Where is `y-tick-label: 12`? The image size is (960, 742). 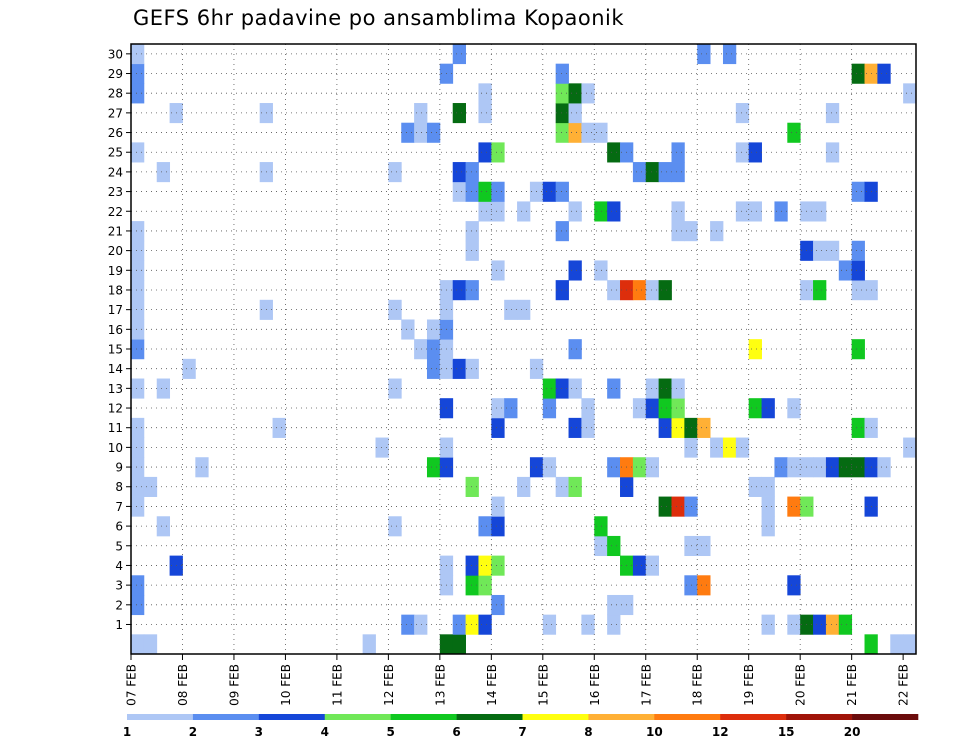
y-tick-label: 12 is located at coordinates (115, 409).